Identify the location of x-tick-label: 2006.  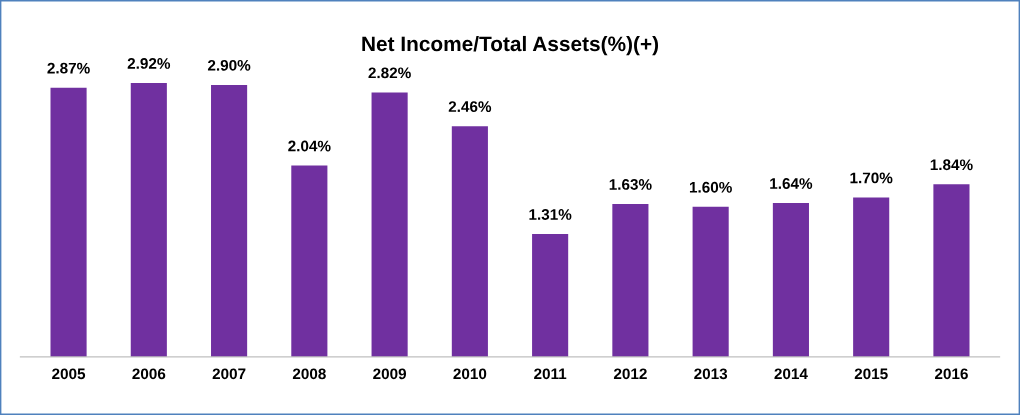
(149, 374).